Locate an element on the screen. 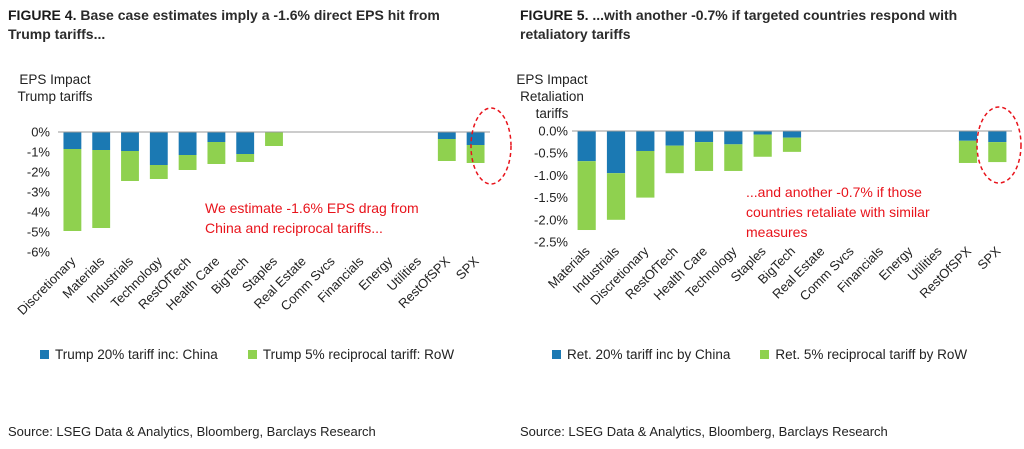 This screenshot has width=1024, height=449. y-tick-label: -6% is located at coordinates (39, 252).